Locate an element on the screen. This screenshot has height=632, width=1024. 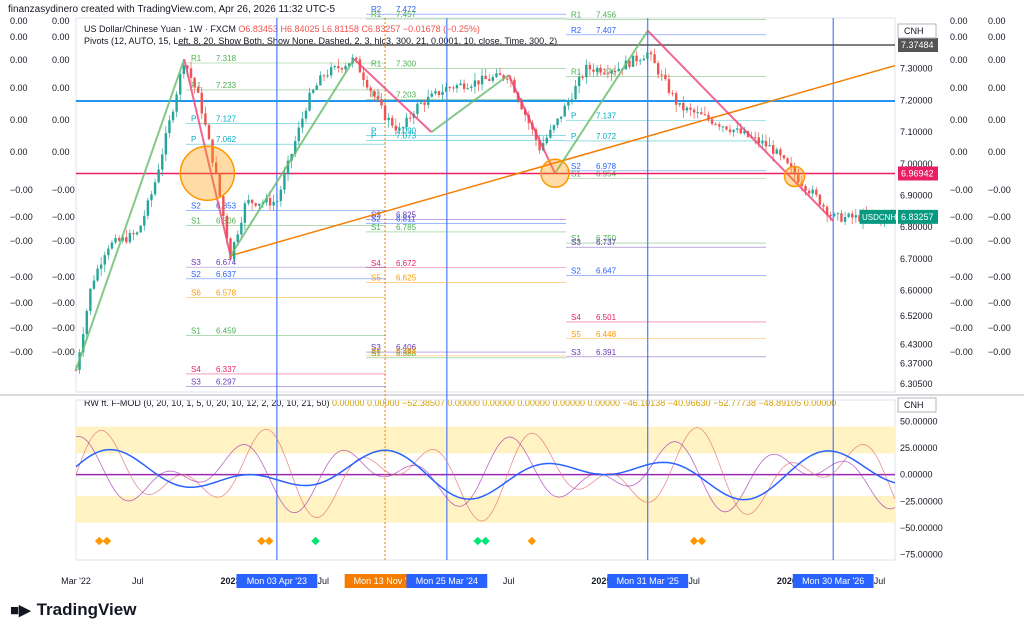
x-tick-label: Jul is located at coordinates (509, 581).